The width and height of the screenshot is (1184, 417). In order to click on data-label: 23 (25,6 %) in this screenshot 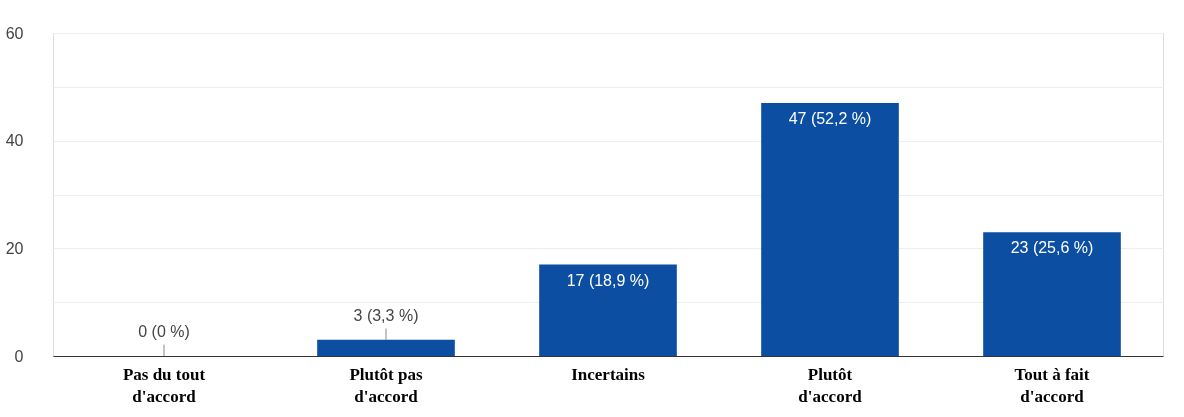, I will do `click(1052, 248)`.